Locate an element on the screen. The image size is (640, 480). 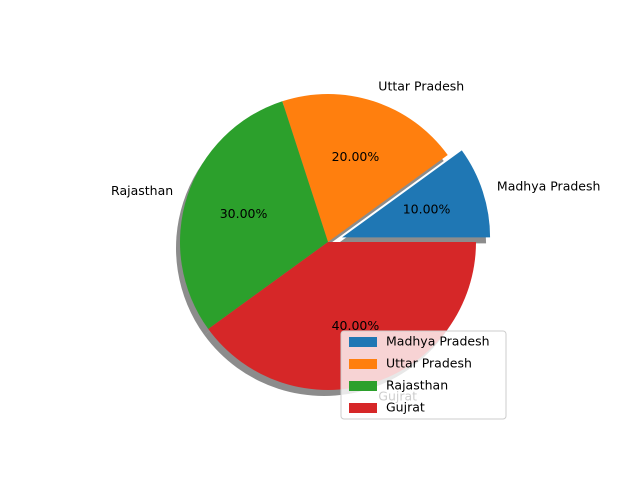
legend-swatch-uttar-pradesh is located at coordinates (363, 364).